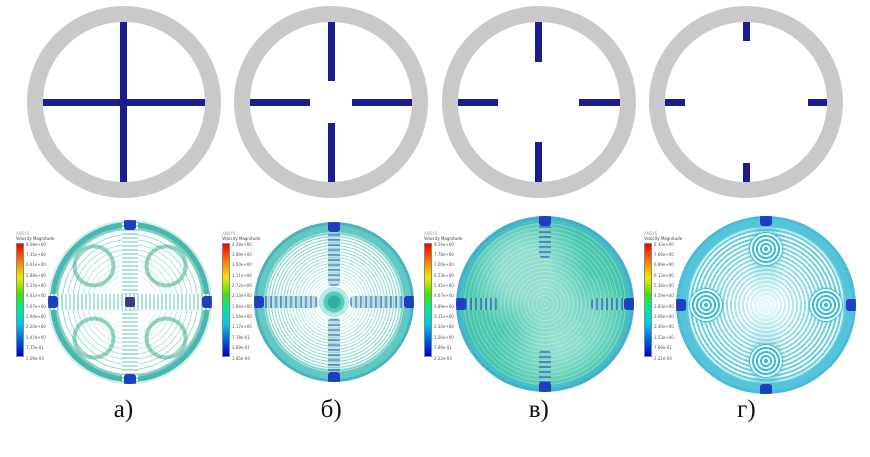  What do you see at coordinates (334, 257) in the screenshot?
I see `baffle-streak-top` at bounding box center [334, 257].